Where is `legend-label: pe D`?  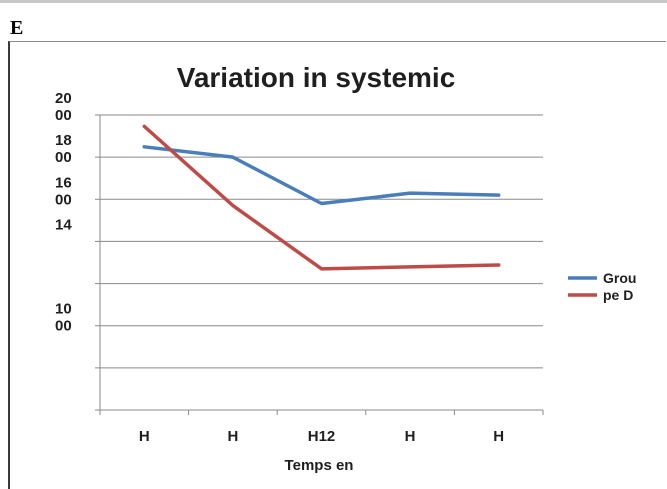 legend-label: pe D is located at coordinates (618, 295).